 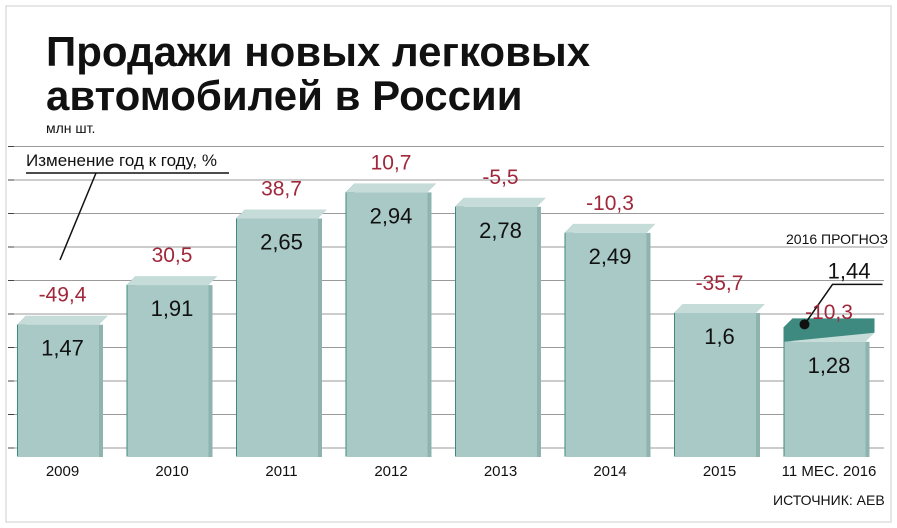 I want to click on bar-value-label: 2,78, so click(x=500, y=230).